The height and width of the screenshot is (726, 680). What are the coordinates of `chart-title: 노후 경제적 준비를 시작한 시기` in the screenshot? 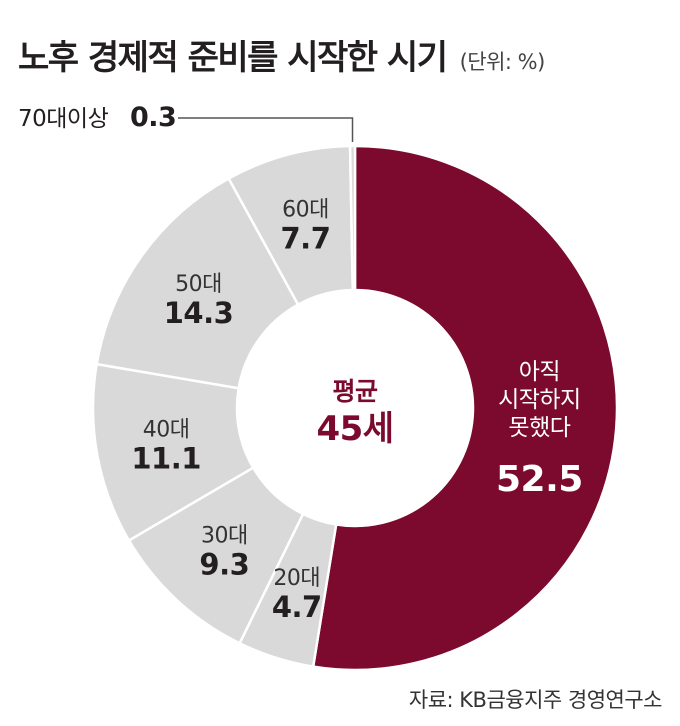 It's located at (233, 58).